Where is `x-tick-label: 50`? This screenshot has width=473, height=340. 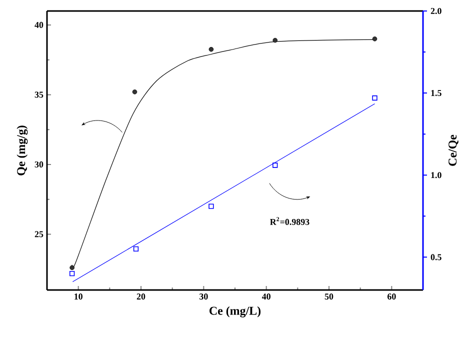 x-tick-label: 50 is located at coordinates (329, 297).